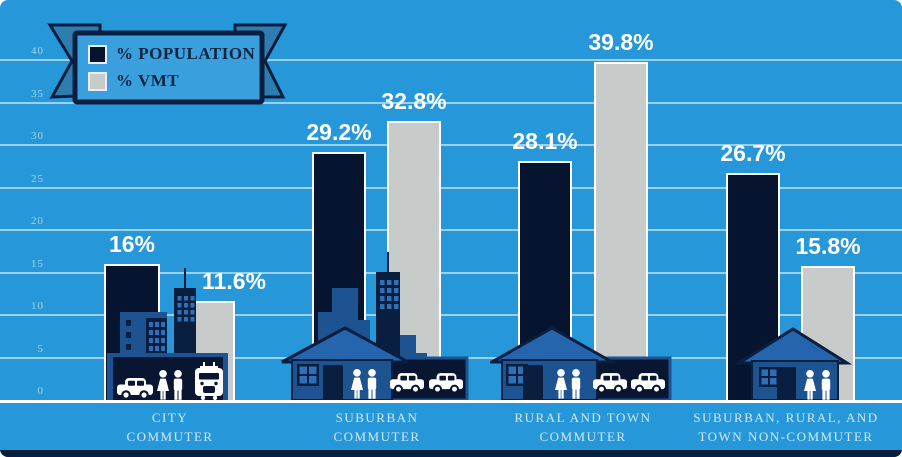 The width and height of the screenshot is (902, 457). Describe the element at coordinates (545, 141) in the screenshot. I see `bar-value-label: 28.1%` at that location.